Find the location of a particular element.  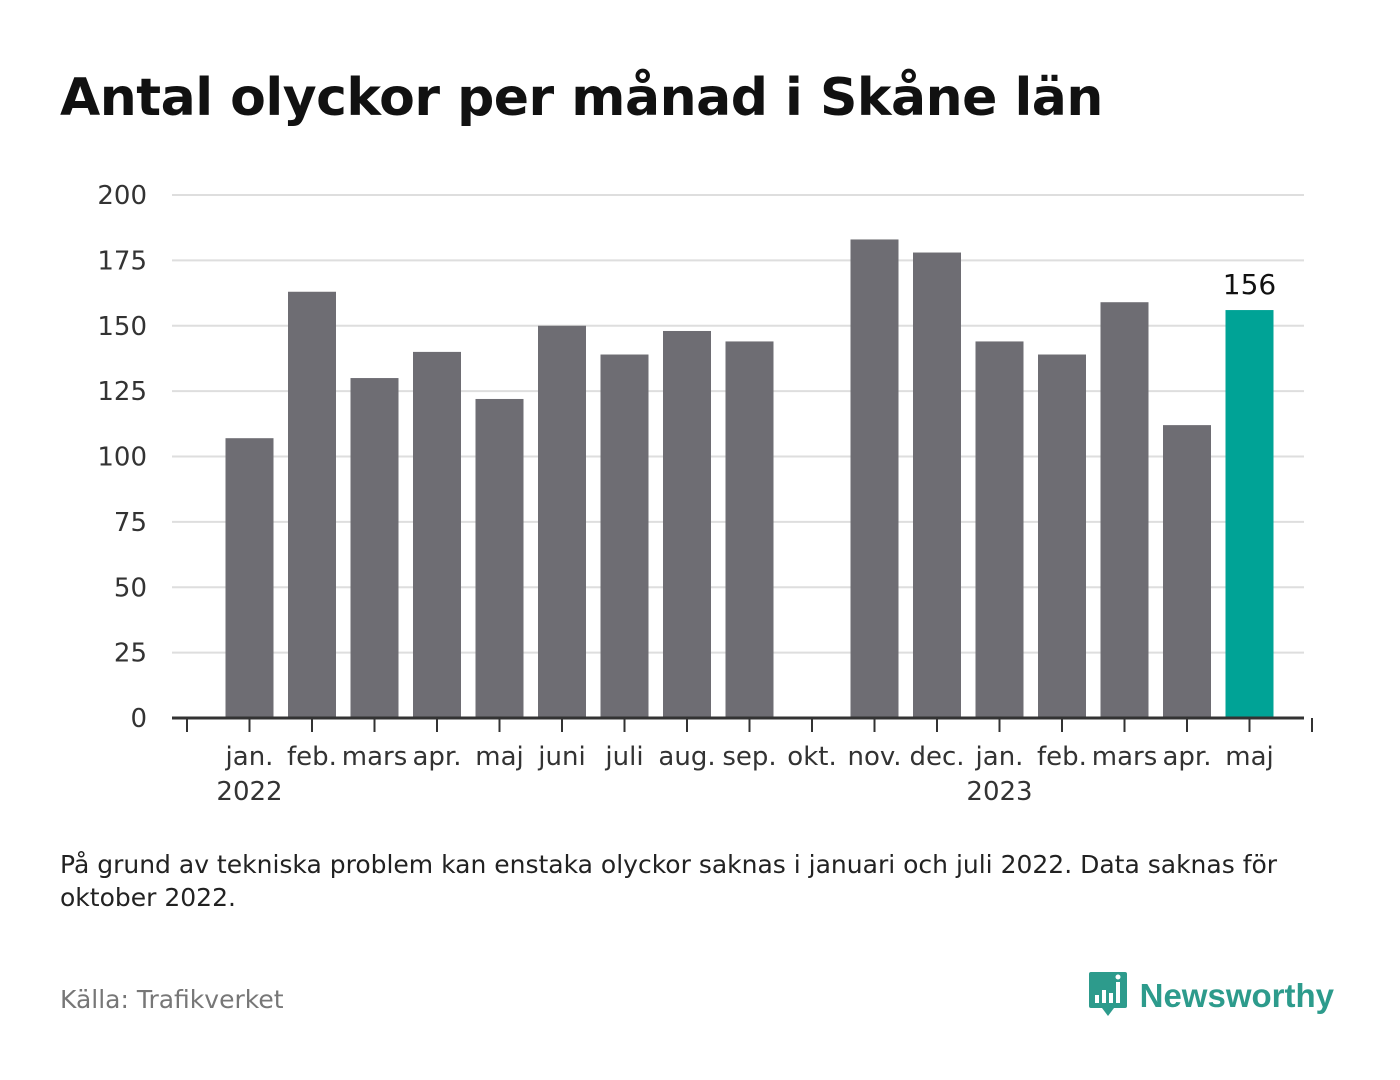

y-tick-label: 75 is located at coordinates (130, 523).